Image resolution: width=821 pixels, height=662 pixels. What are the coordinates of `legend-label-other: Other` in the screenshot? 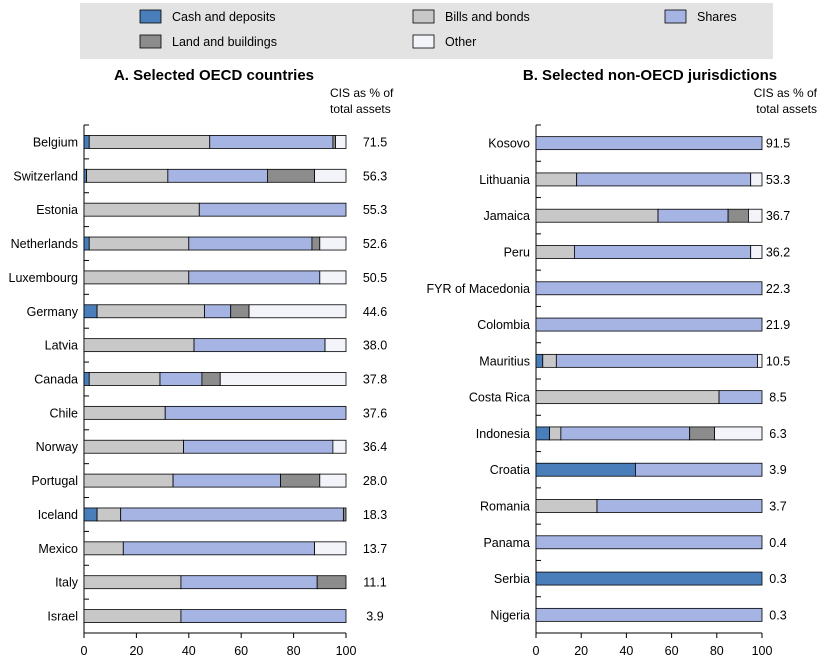 It's located at (460, 42).